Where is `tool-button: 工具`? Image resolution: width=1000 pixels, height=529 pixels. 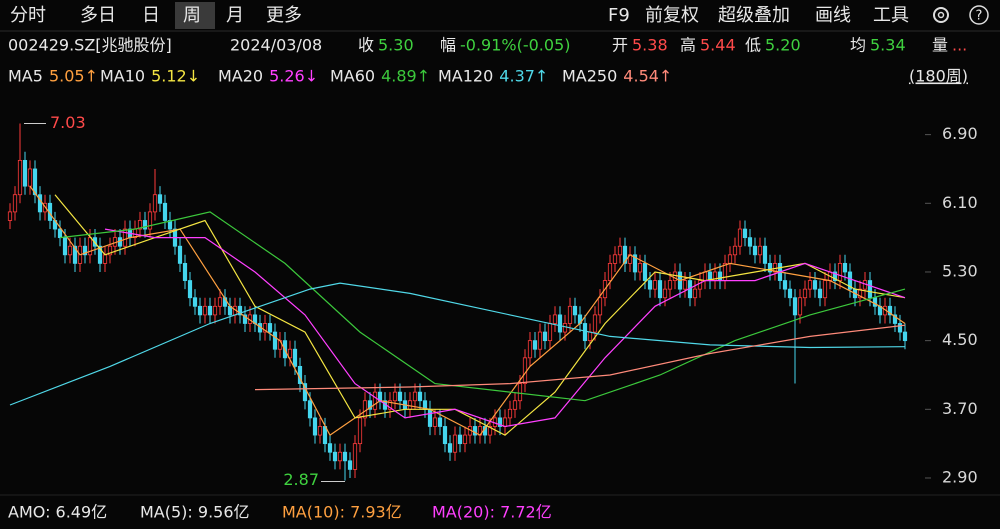 tool-button: 工具 is located at coordinates (891, 15).